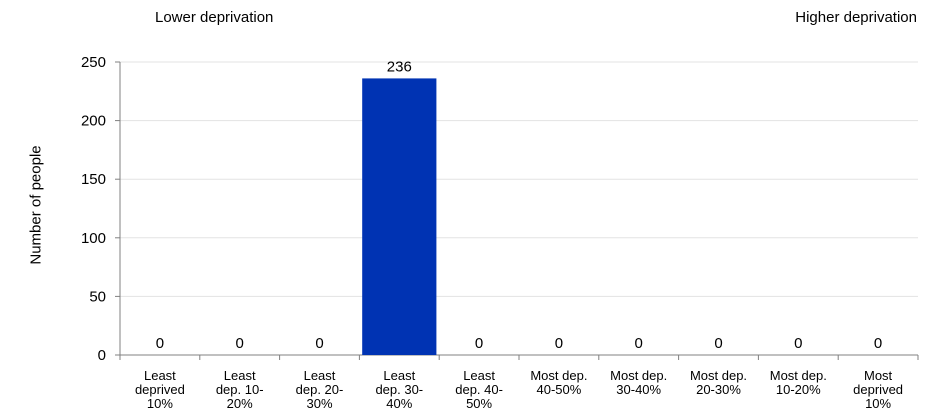  I want to click on y-tick-label: 0, so click(102, 355).